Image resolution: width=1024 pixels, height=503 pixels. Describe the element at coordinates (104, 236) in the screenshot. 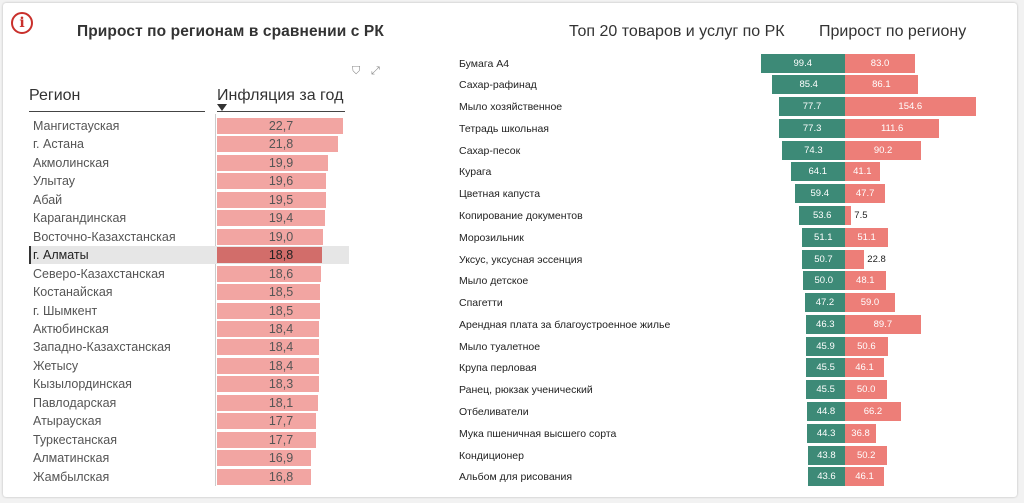

I see `region-name: Восточно-Казахстанская` at that location.